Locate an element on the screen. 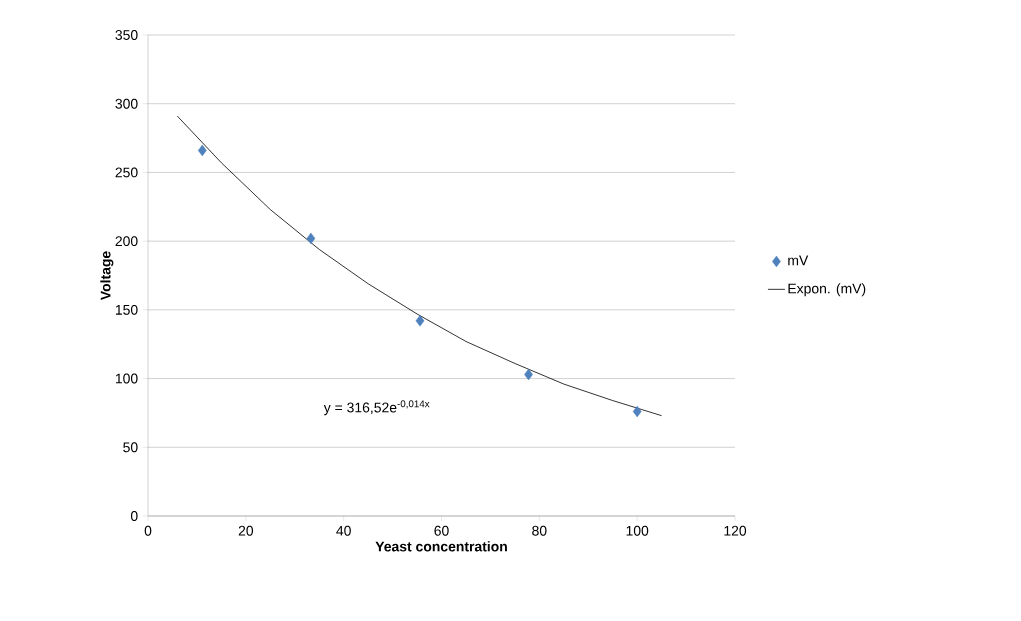 The image size is (1021, 621). annotation: y = 316,52e$^{-0,014x}$ is located at coordinates (376, 408).